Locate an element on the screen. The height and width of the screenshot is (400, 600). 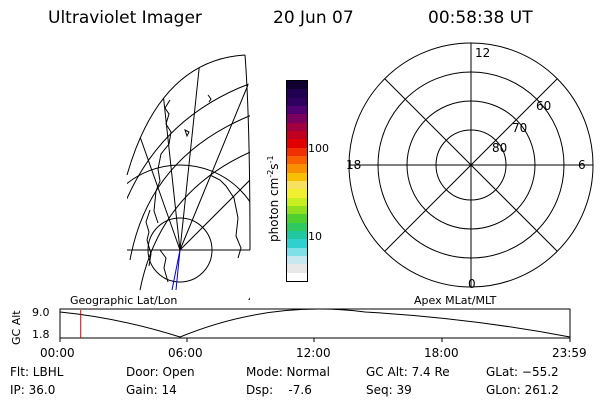
colorbar-tick-10: 10 is located at coordinates (315, 236).